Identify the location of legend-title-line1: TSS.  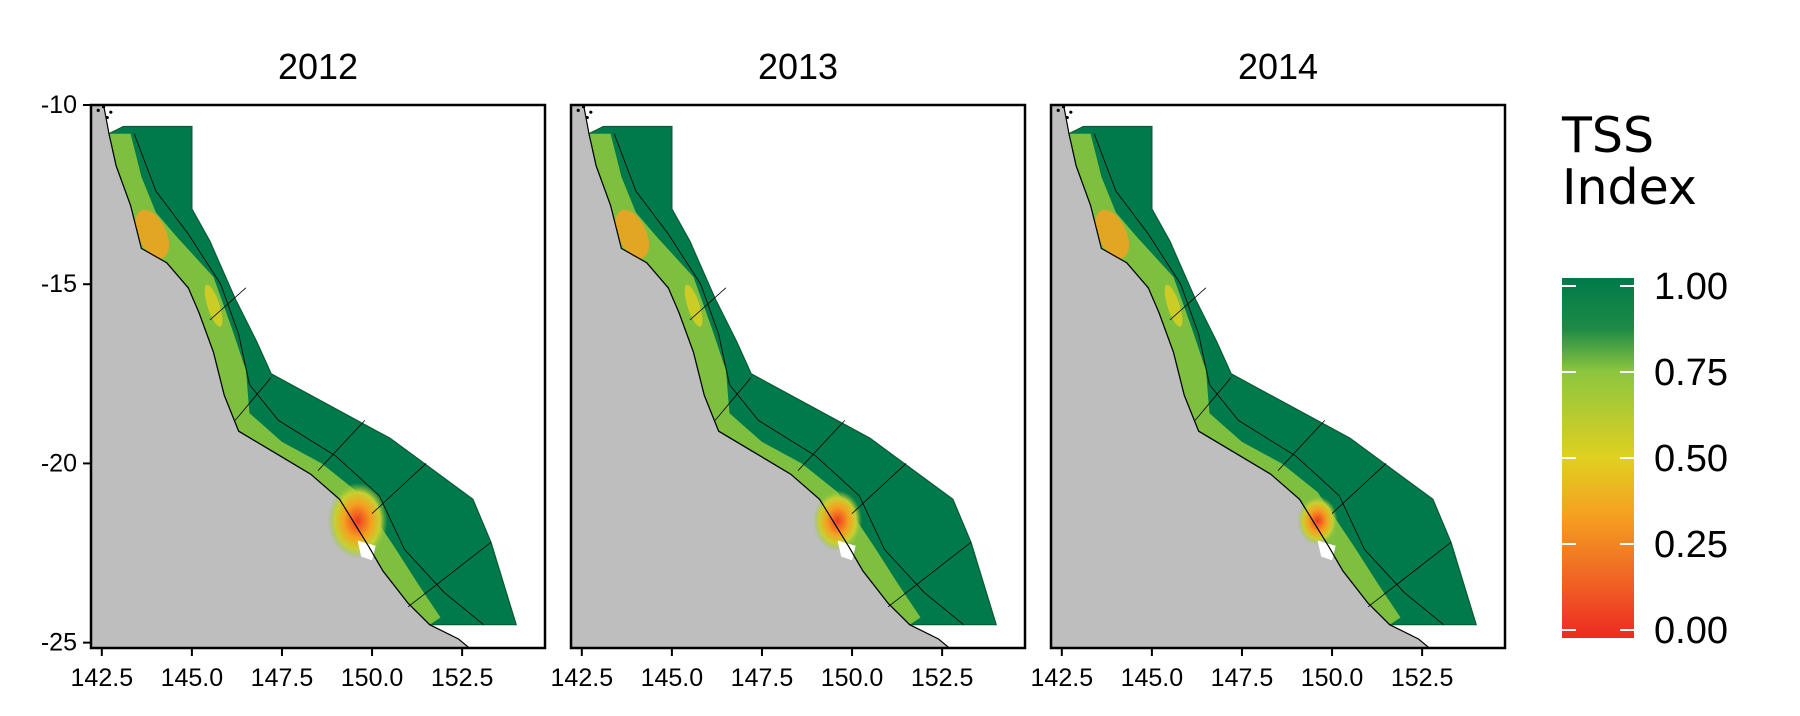
(1607, 135).